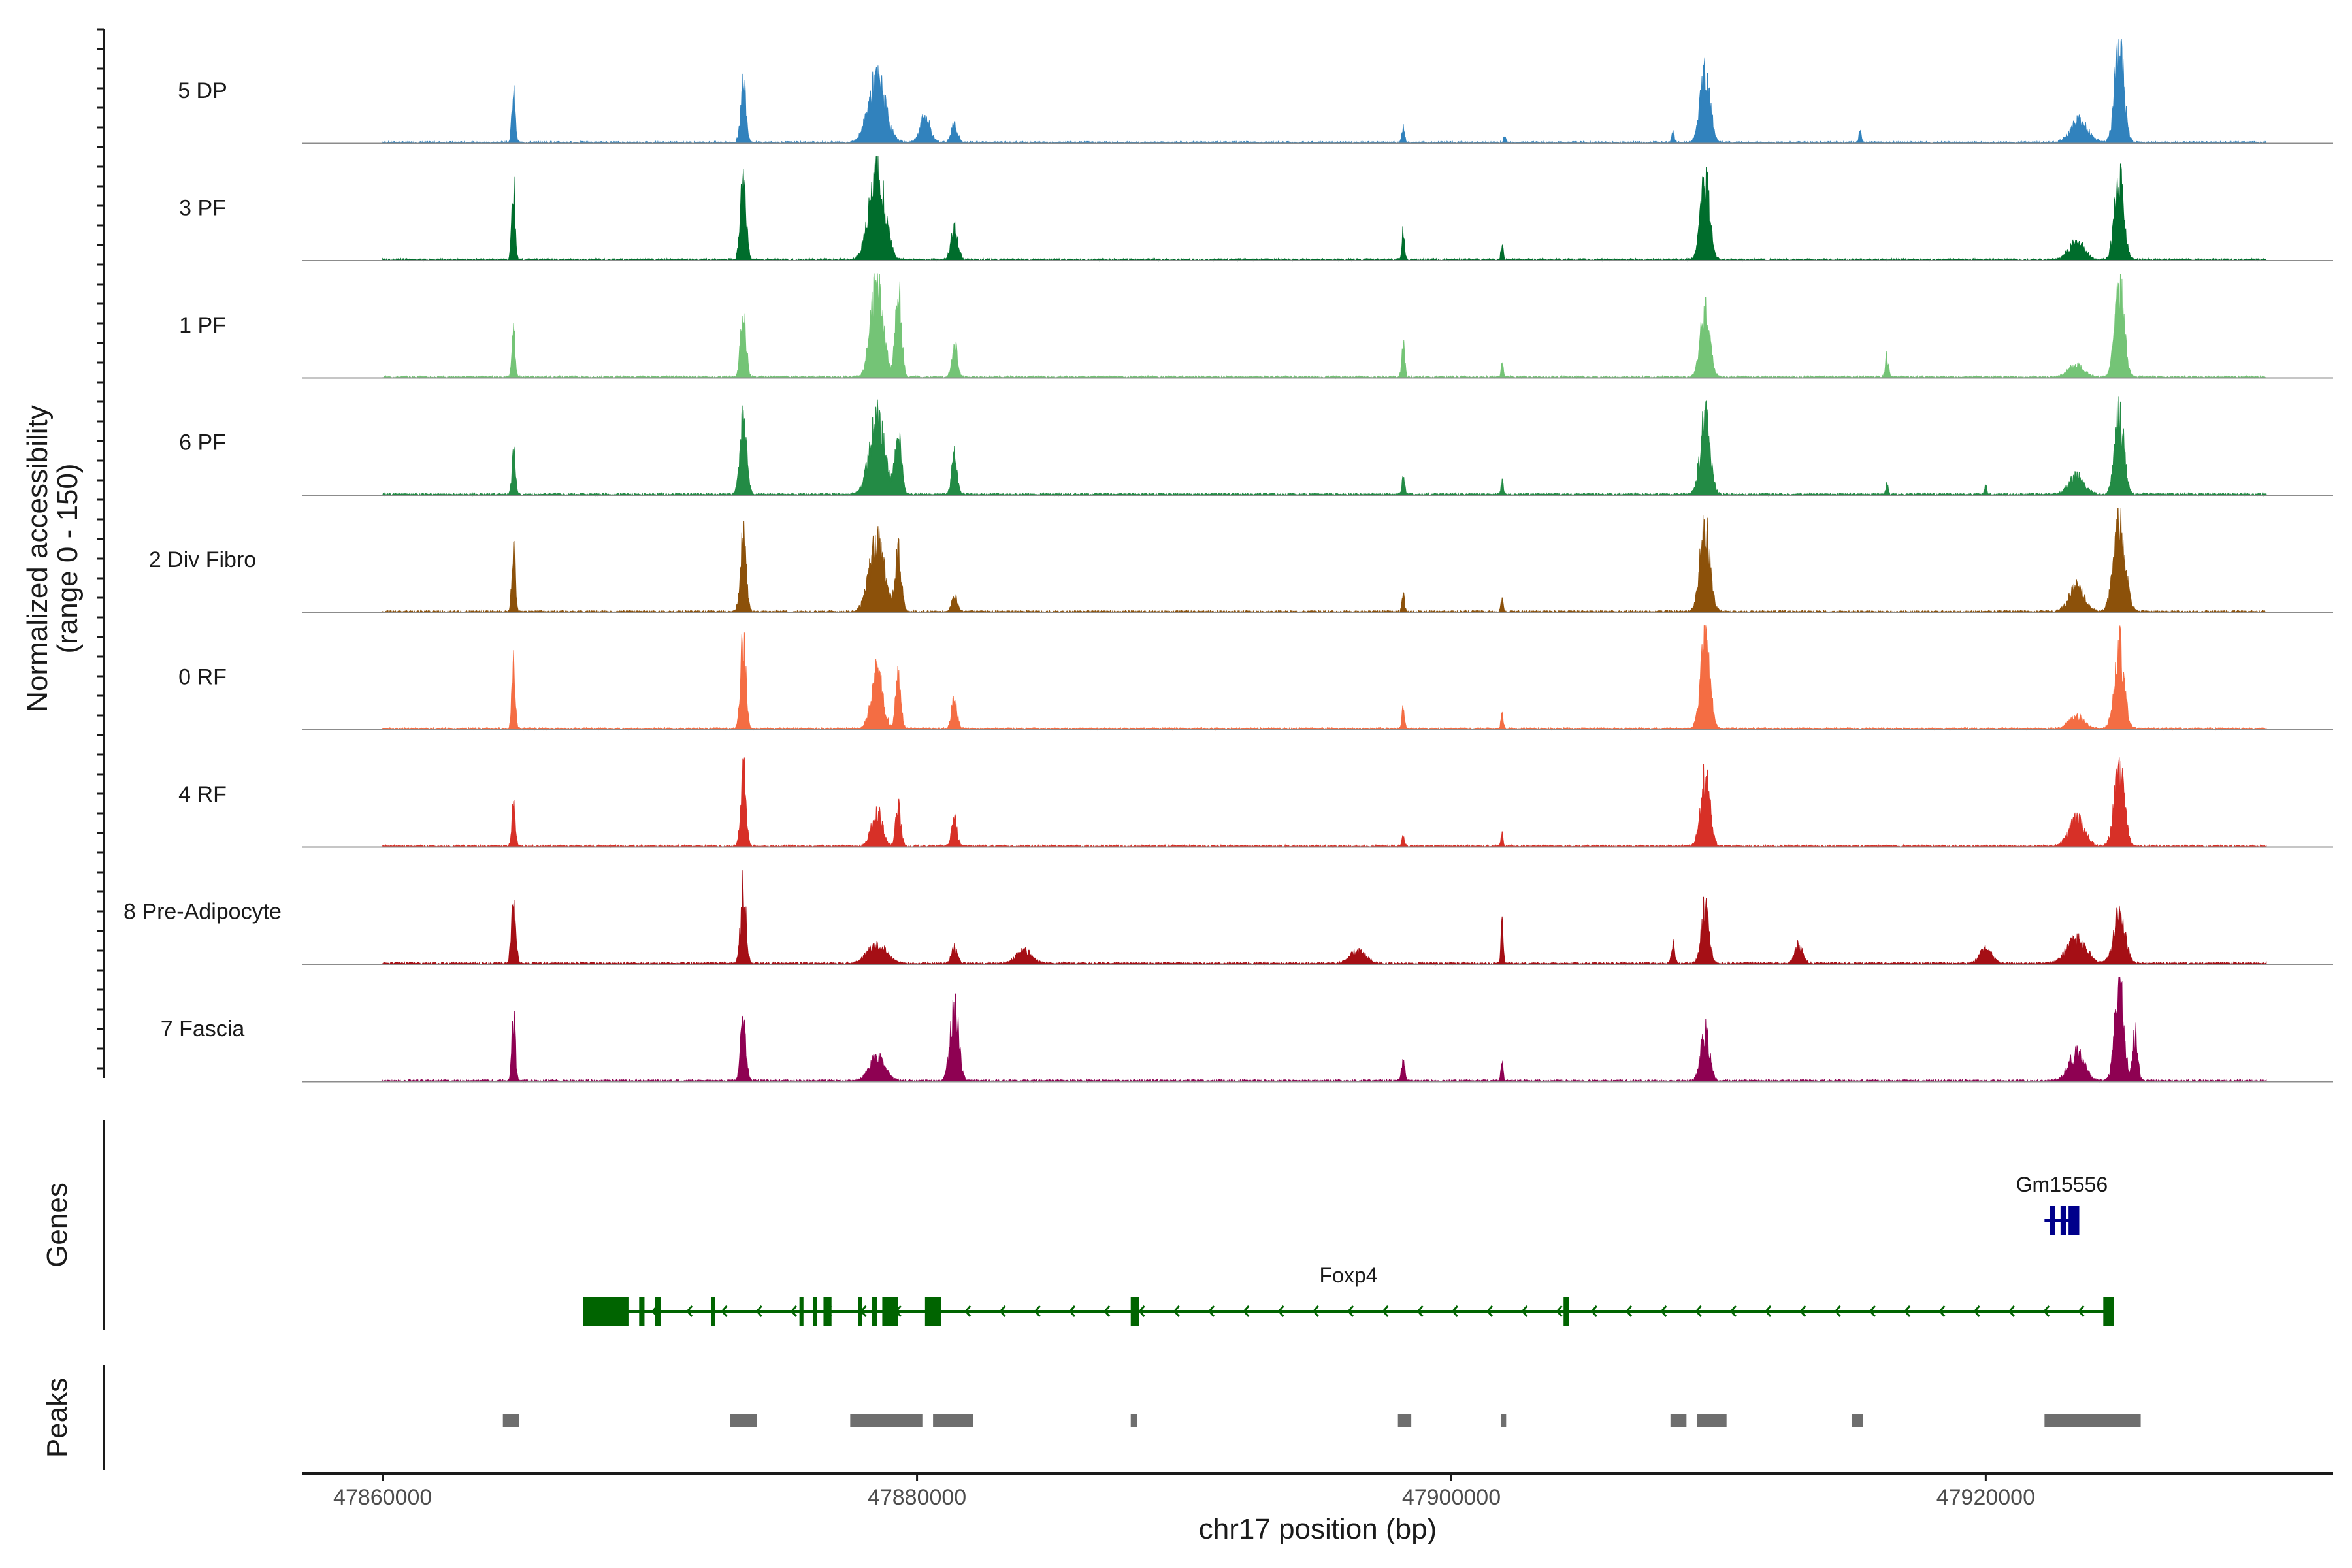 Image resolution: width=2352 pixels, height=1568 pixels. What do you see at coordinates (202, 677) in the screenshot?
I see `track-label: 0 RF` at bounding box center [202, 677].